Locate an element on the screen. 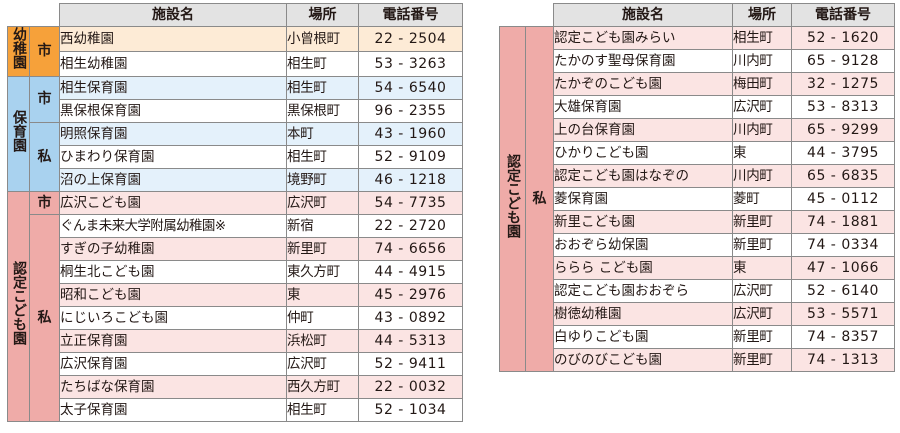 Image resolution: width=900 pixels, height=433 pixels. facility-phone: 74 - 1313 is located at coordinates (843, 360).